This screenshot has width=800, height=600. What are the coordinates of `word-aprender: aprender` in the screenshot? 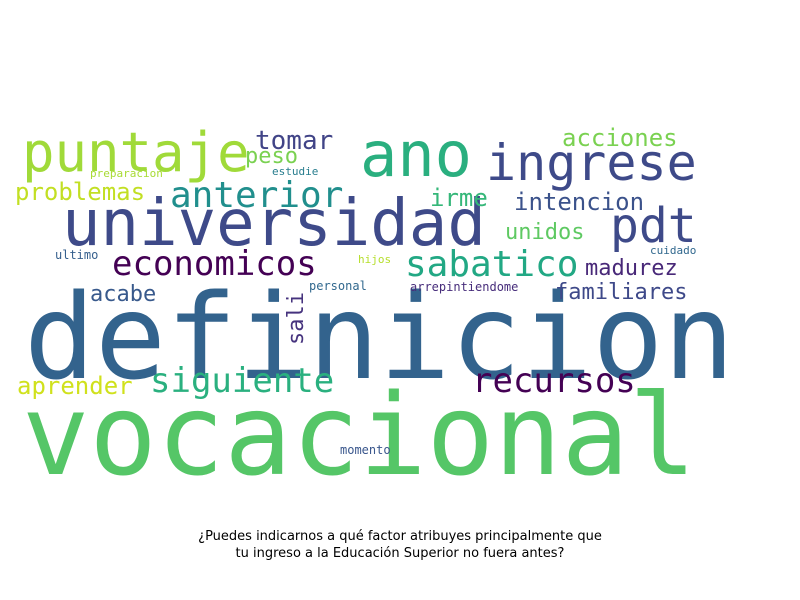 It's located at (75, 386).